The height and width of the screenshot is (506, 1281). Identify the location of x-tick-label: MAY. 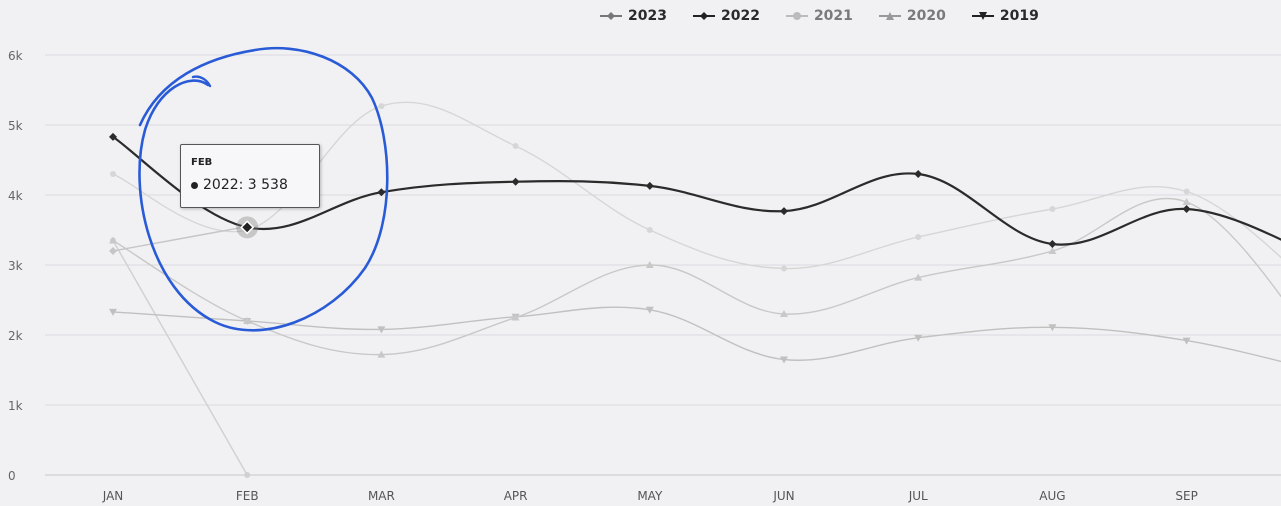
(650, 496).